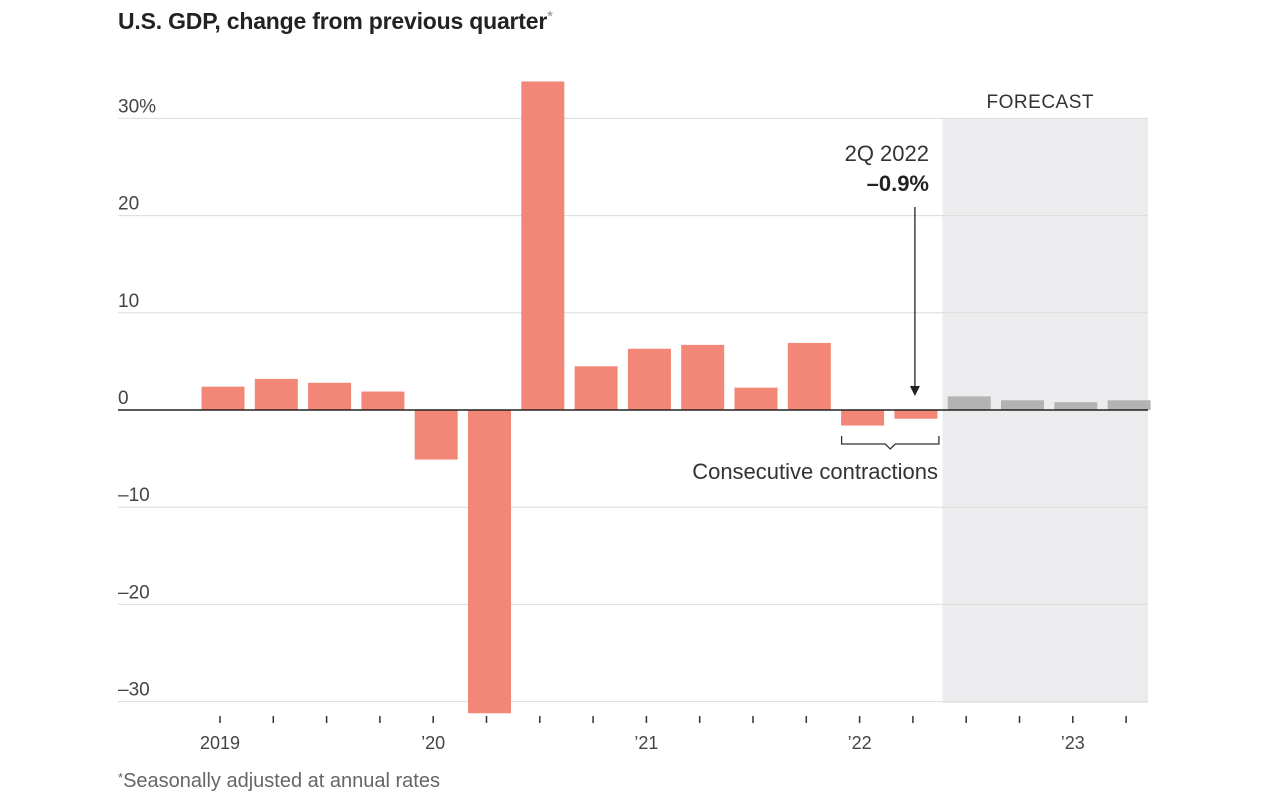 This screenshot has width=1272, height=796. What do you see at coordinates (134, 495) in the screenshot?
I see `y-tick-label: –10` at bounding box center [134, 495].